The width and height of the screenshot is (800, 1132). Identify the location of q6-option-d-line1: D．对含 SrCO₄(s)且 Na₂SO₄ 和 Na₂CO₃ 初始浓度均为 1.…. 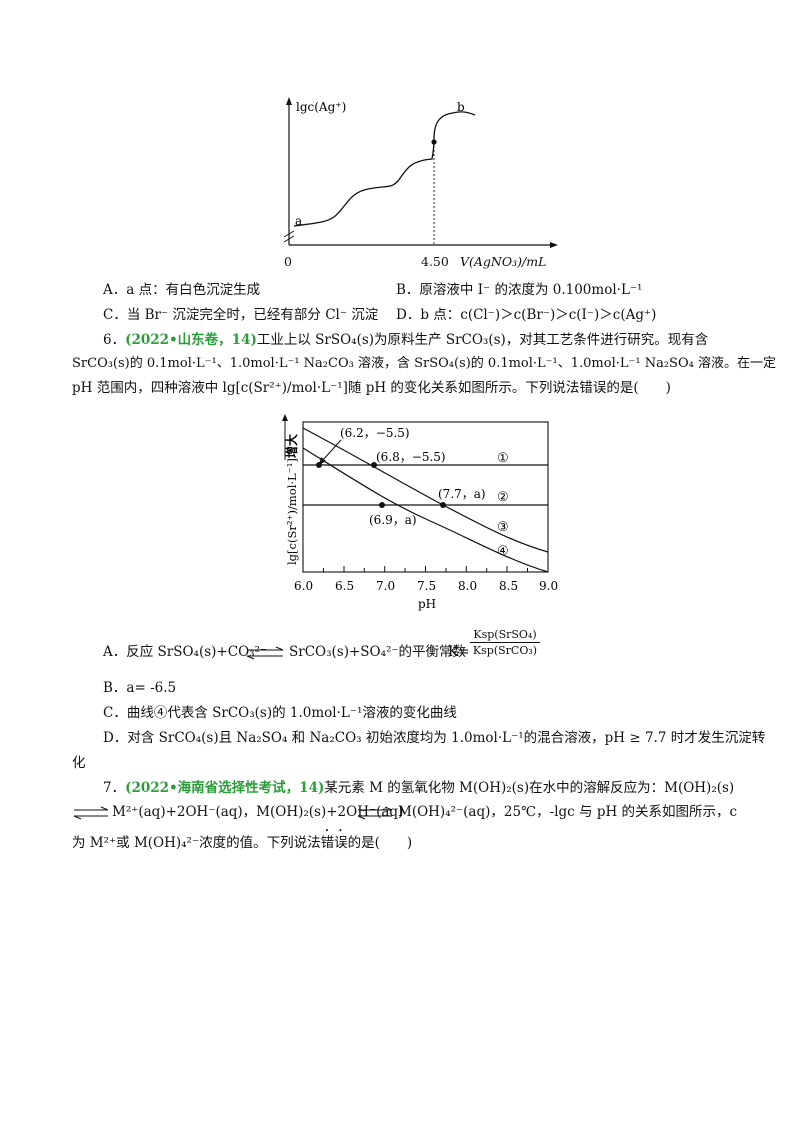
(434, 738).